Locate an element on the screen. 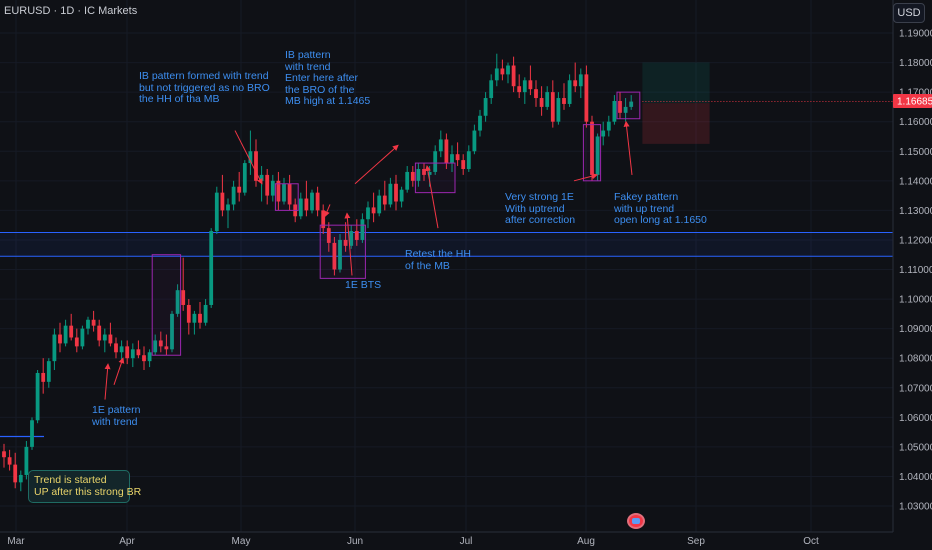 This screenshot has height=550, width=932. resistance-zone is located at coordinates (446, 244).